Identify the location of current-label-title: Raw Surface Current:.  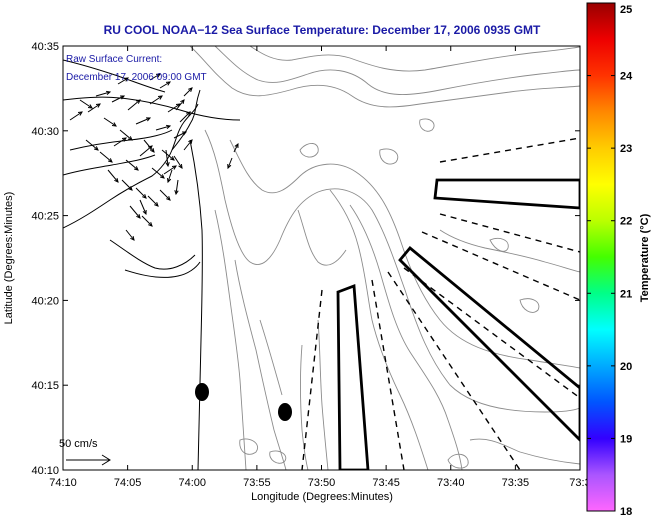
(114, 59).